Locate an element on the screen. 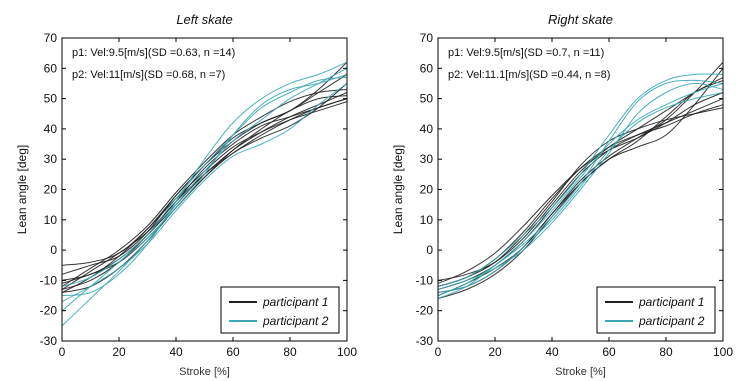 This screenshot has width=739, height=381. left-x-tick-label: 60 is located at coordinates (233, 352).